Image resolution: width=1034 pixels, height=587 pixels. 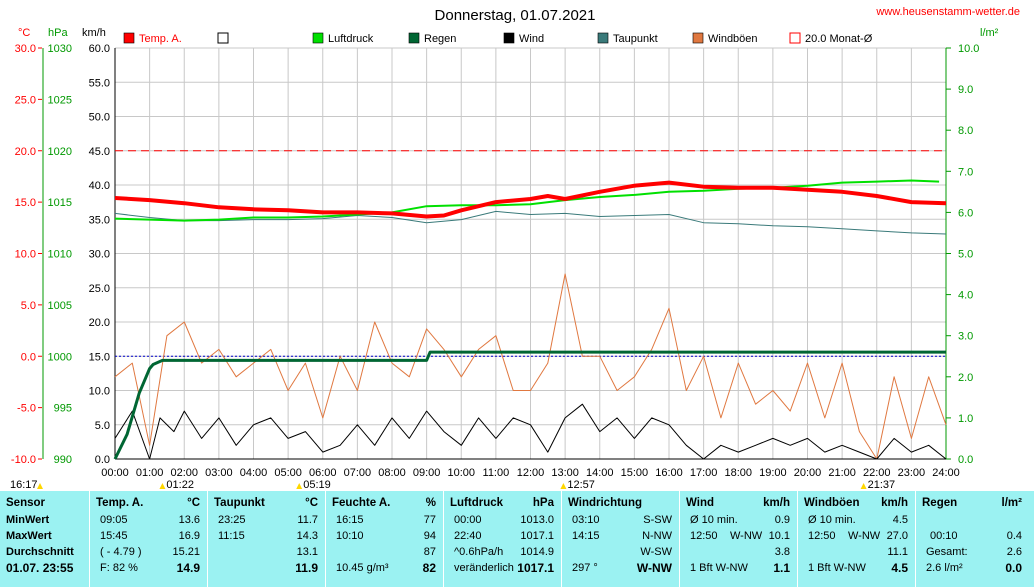 What do you see at coordinates (307, 520) in the screenshot?
I see `stats-taupunkt-min: 11.7` at bounding box center [307, 520].